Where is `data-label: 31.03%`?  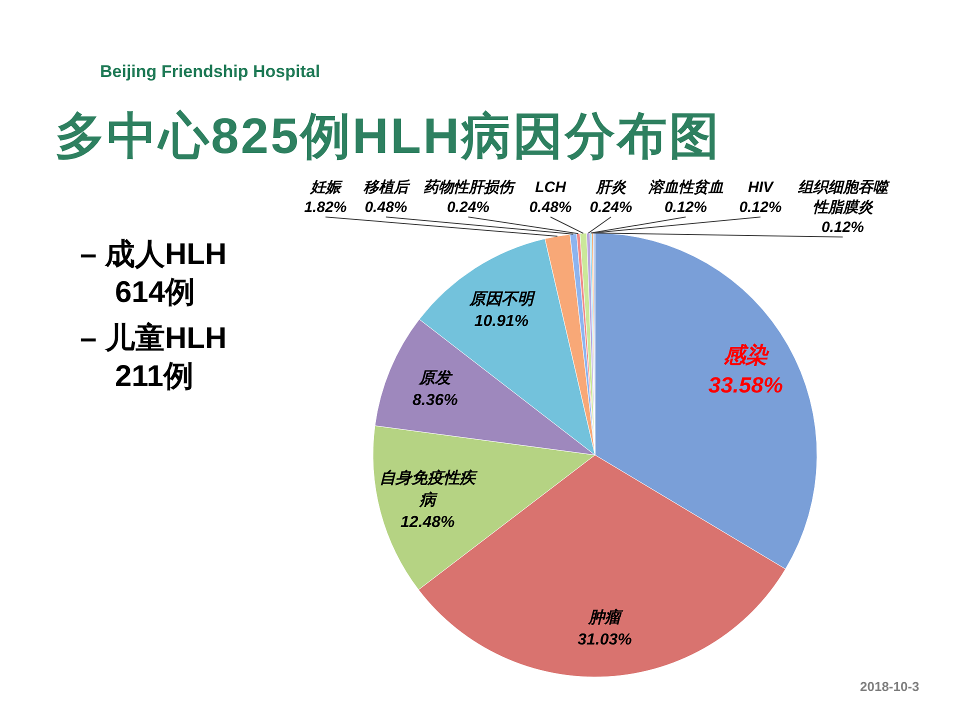
data-label: 31.03% is located at coordinates (605, 639).